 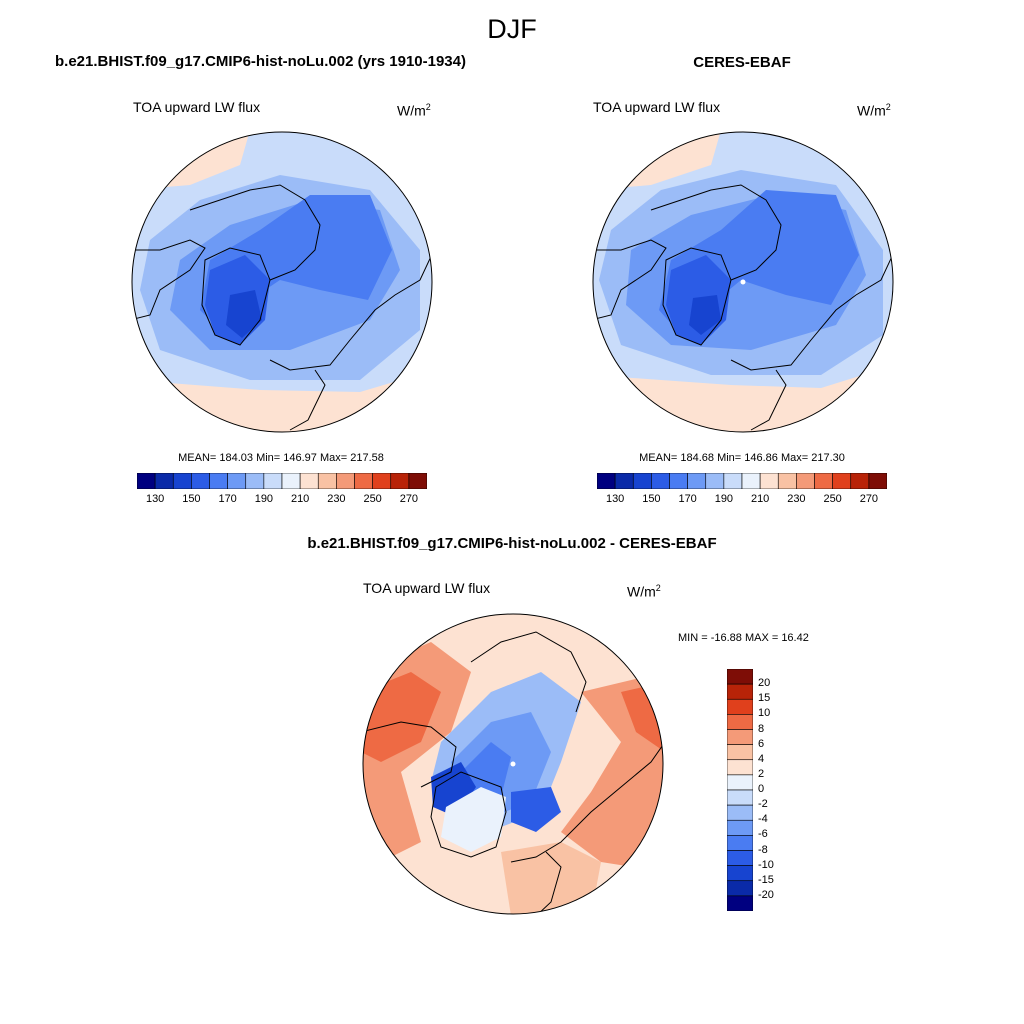 I want to click on obs-colorbar-ticks: 130 150 170 190 210 230 250 270, so click(x=742, y=501).